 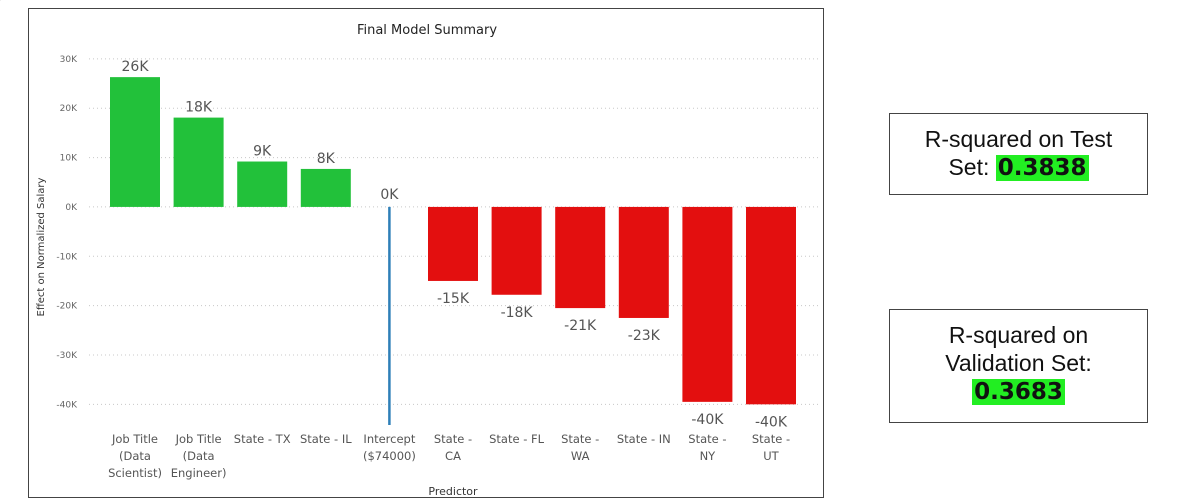 What do you see at coordinates (771, 456) in the screenshot?
I see `x-tick-label: UT` at bounding box center [771, 456].